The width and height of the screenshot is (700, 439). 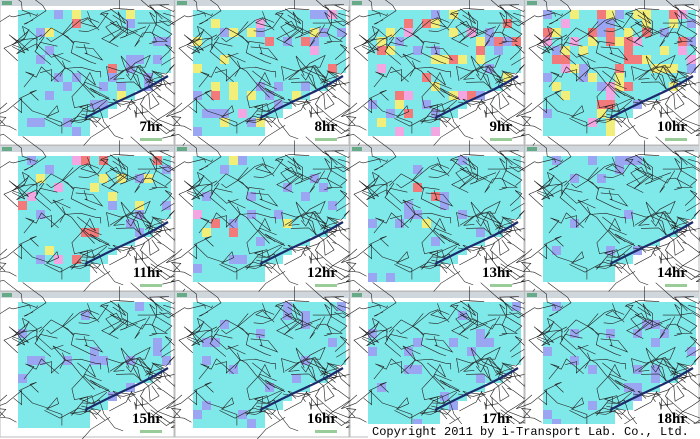 What do you see at coordinates (476, 97) in the screenshot?
I see `coastline` at bounding box center [476, 97].